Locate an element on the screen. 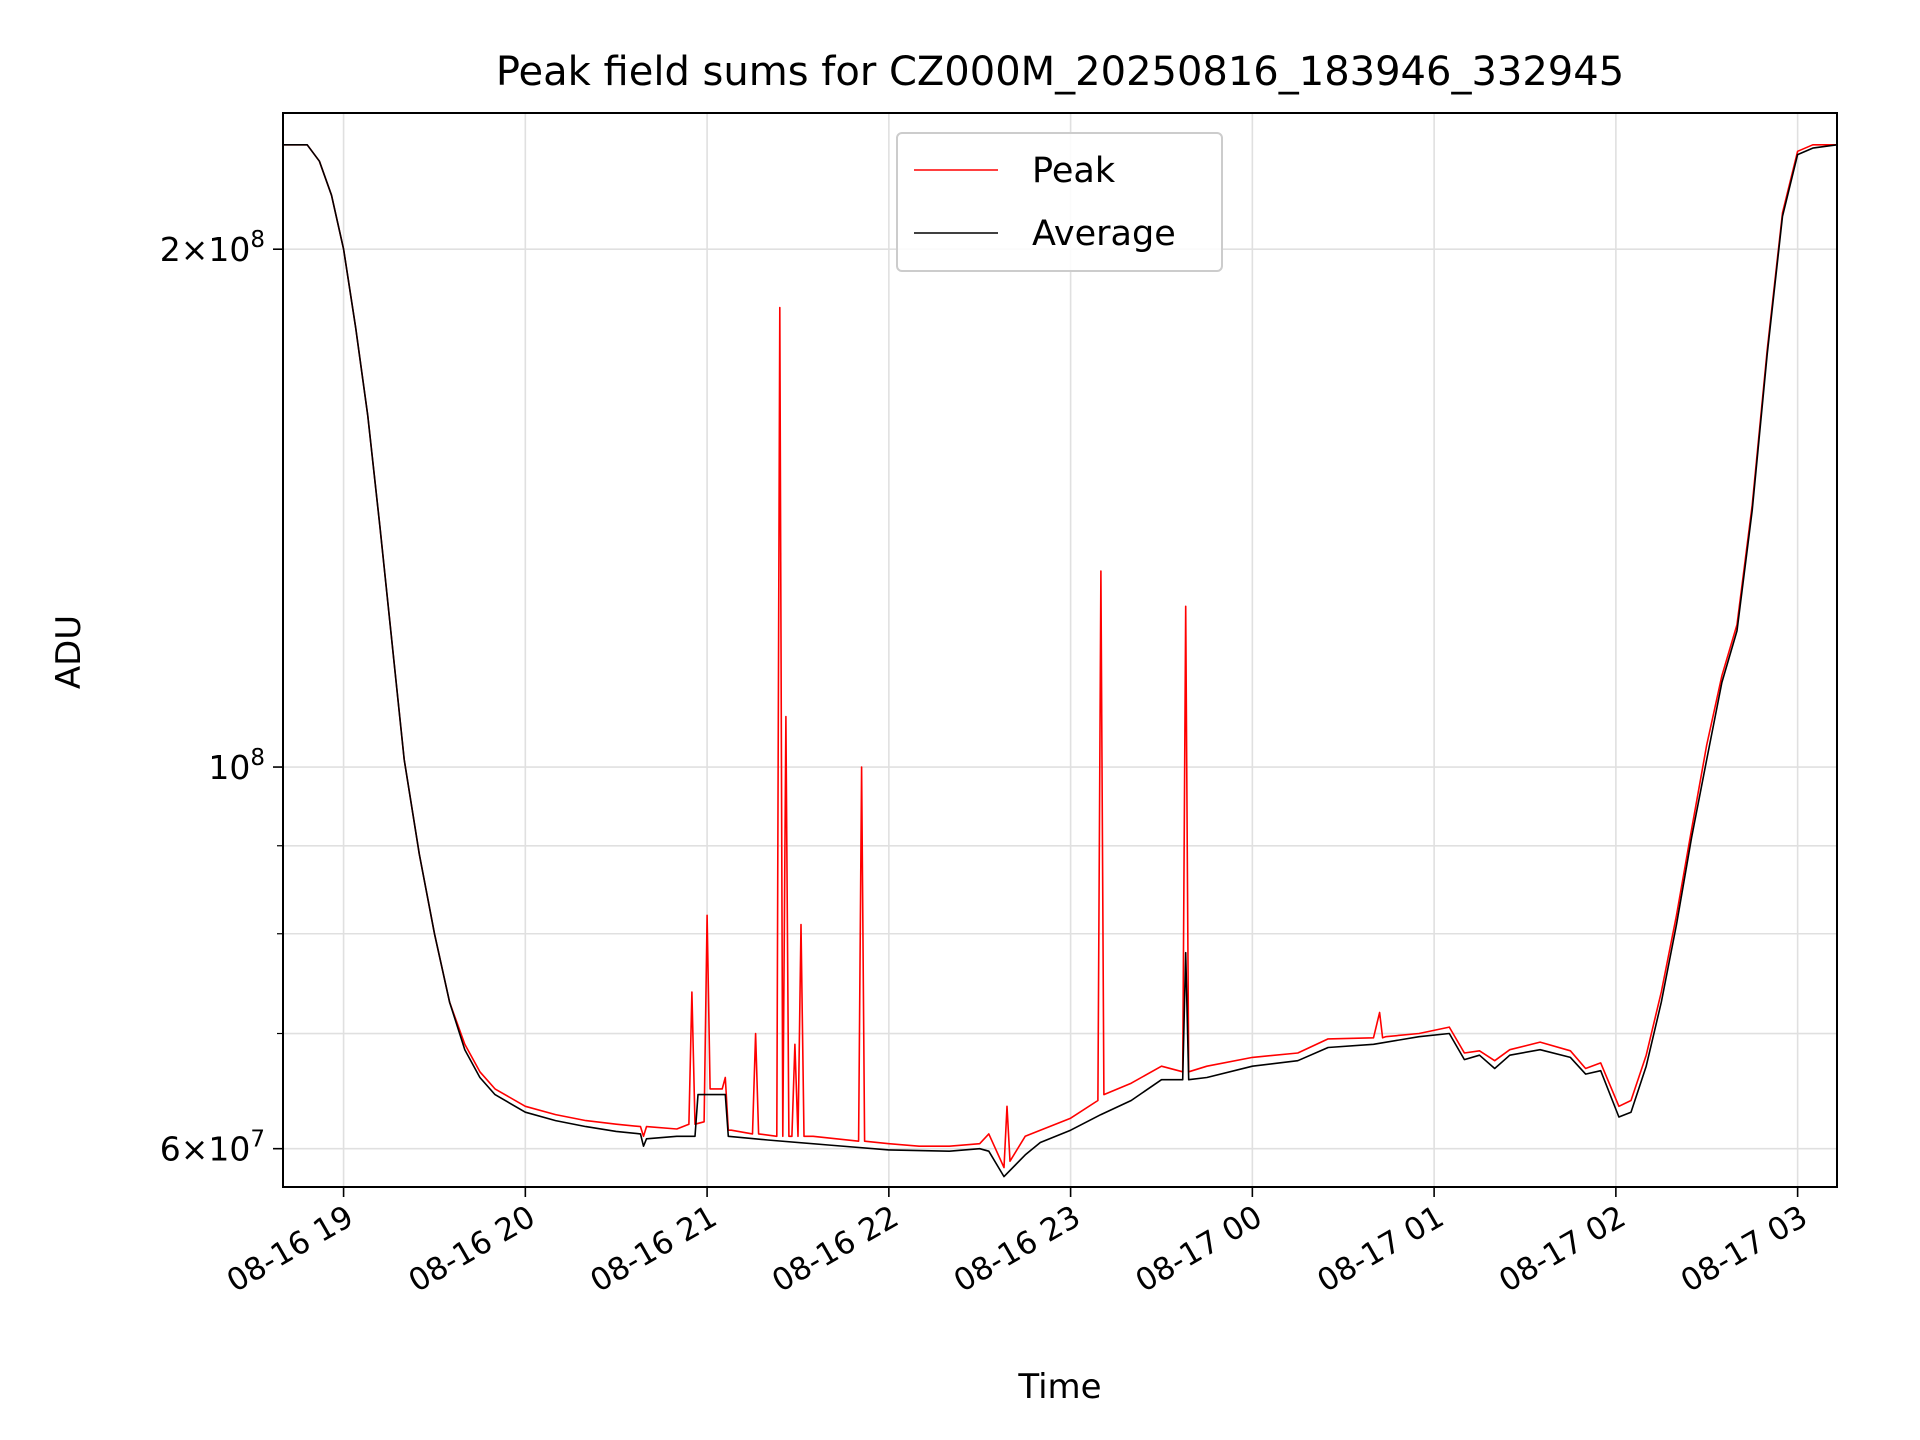  y-tick-label: 2×108 is located at coordinates (212, 248).